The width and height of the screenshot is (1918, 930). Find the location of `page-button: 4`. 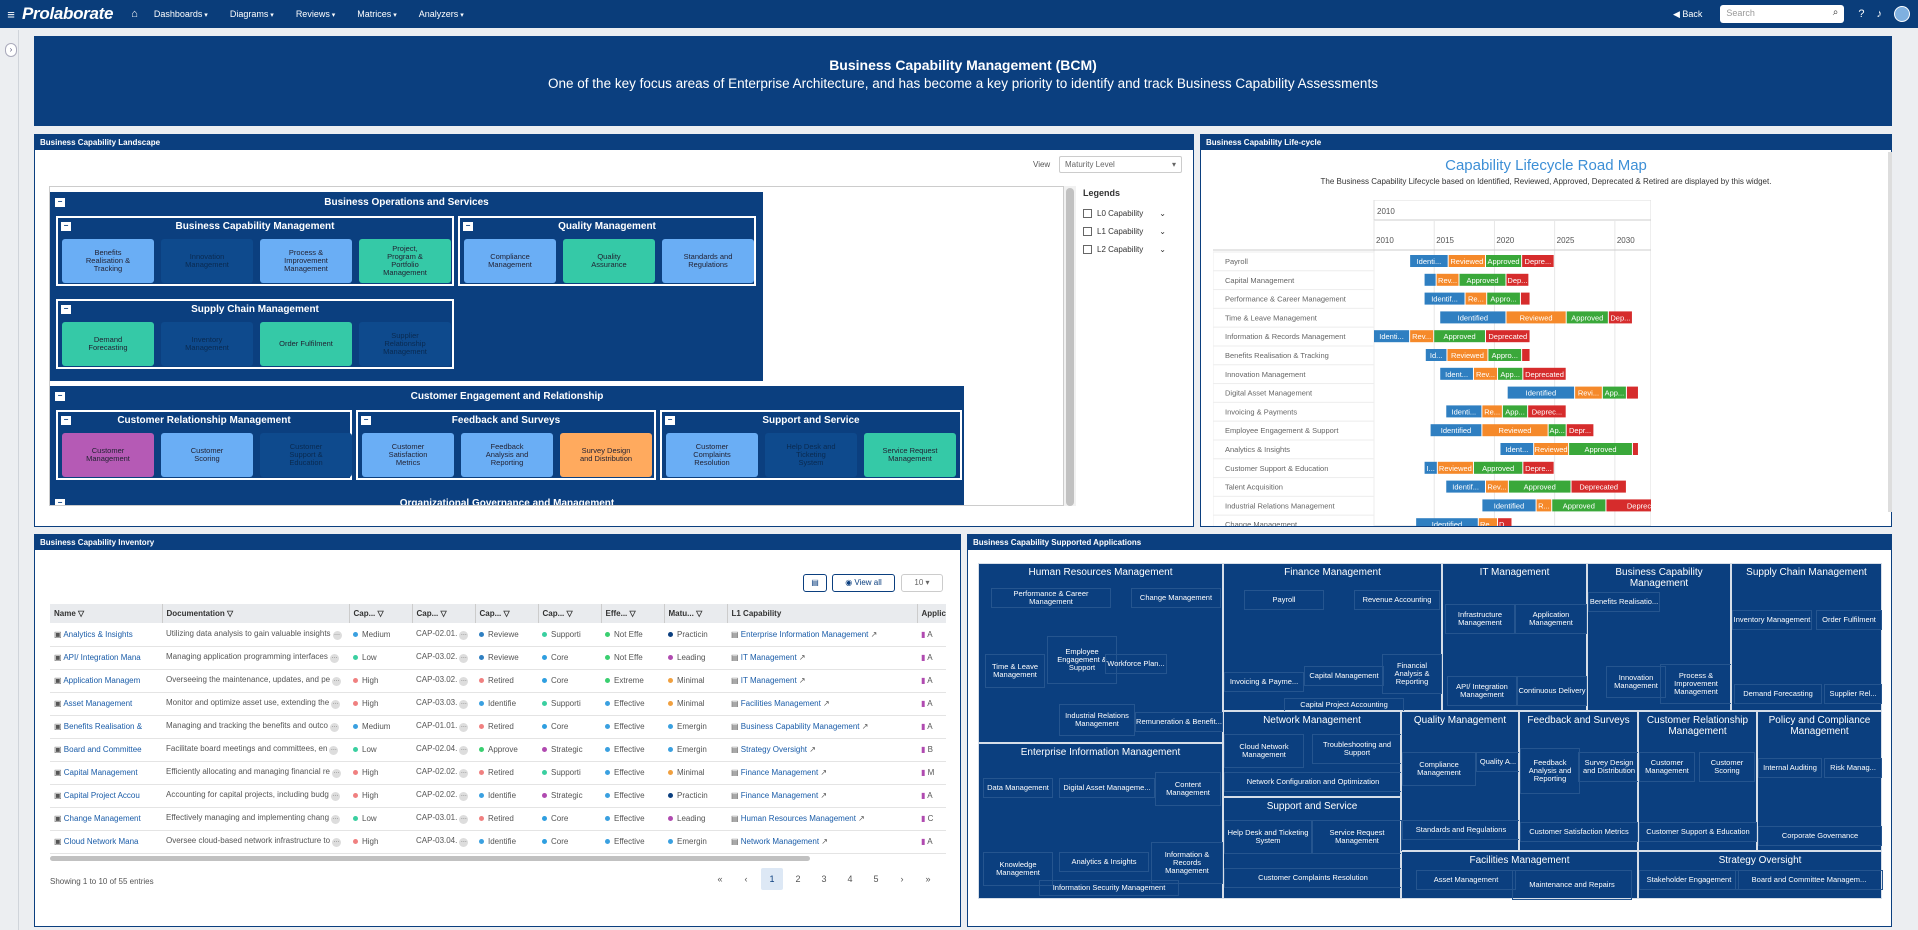

page-button: 4 is located at coordinates (850, 879).